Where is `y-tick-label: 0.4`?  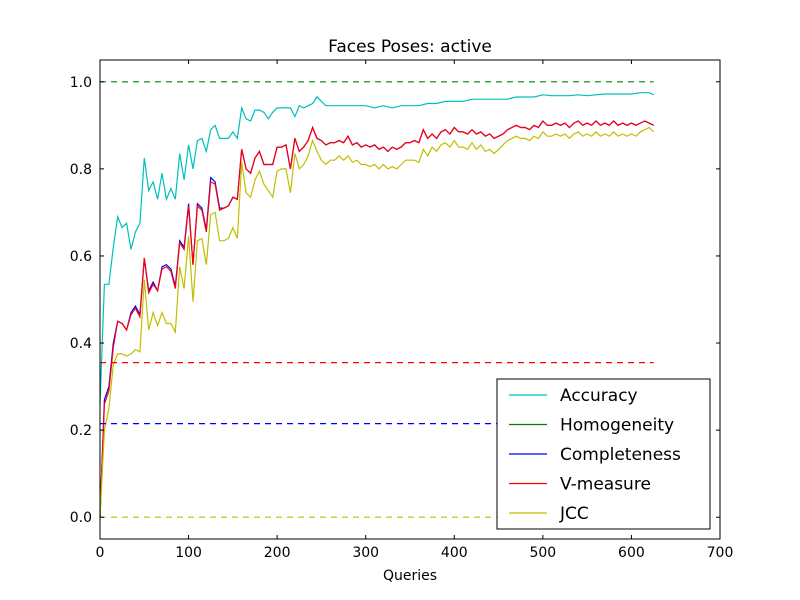
y-tick-label: 0.4 is located at coordinates (81, 344).